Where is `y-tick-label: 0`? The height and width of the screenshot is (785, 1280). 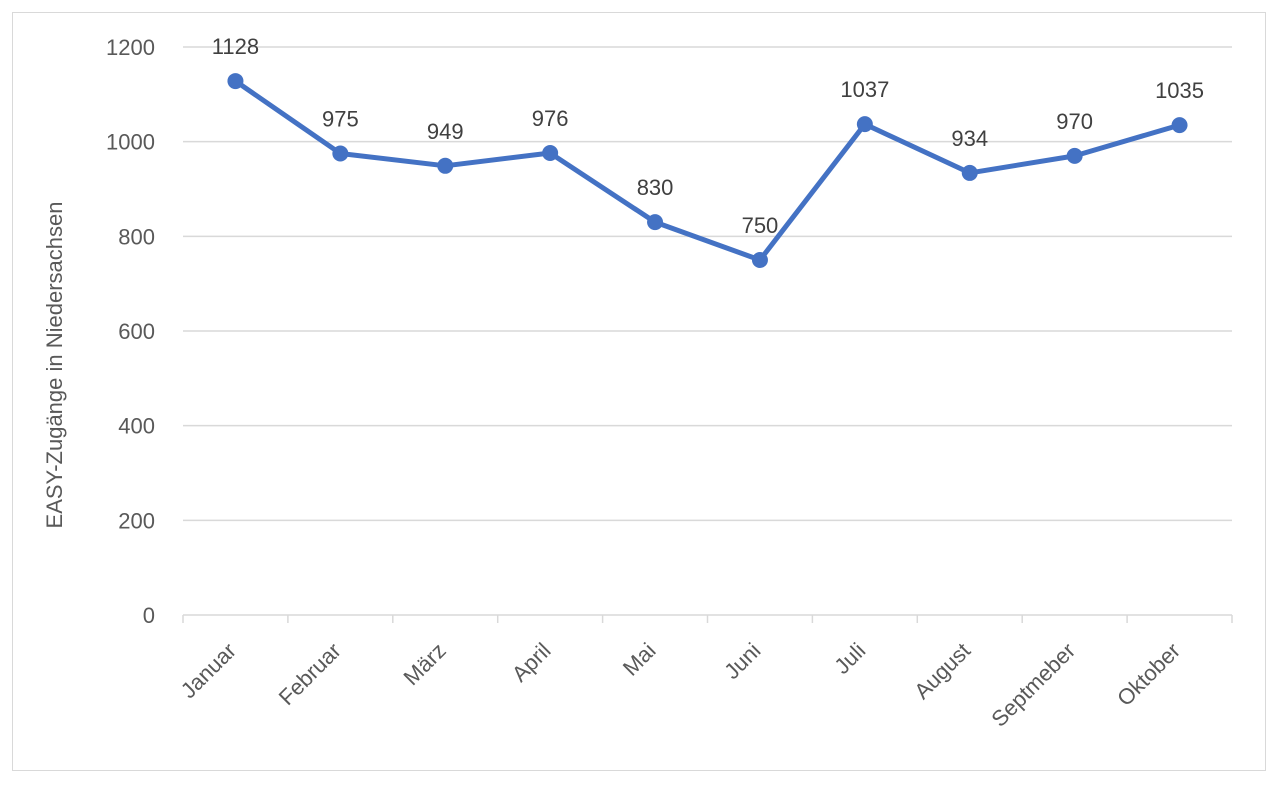 y-tick-label: 0 is located at coordinates (149, 615).